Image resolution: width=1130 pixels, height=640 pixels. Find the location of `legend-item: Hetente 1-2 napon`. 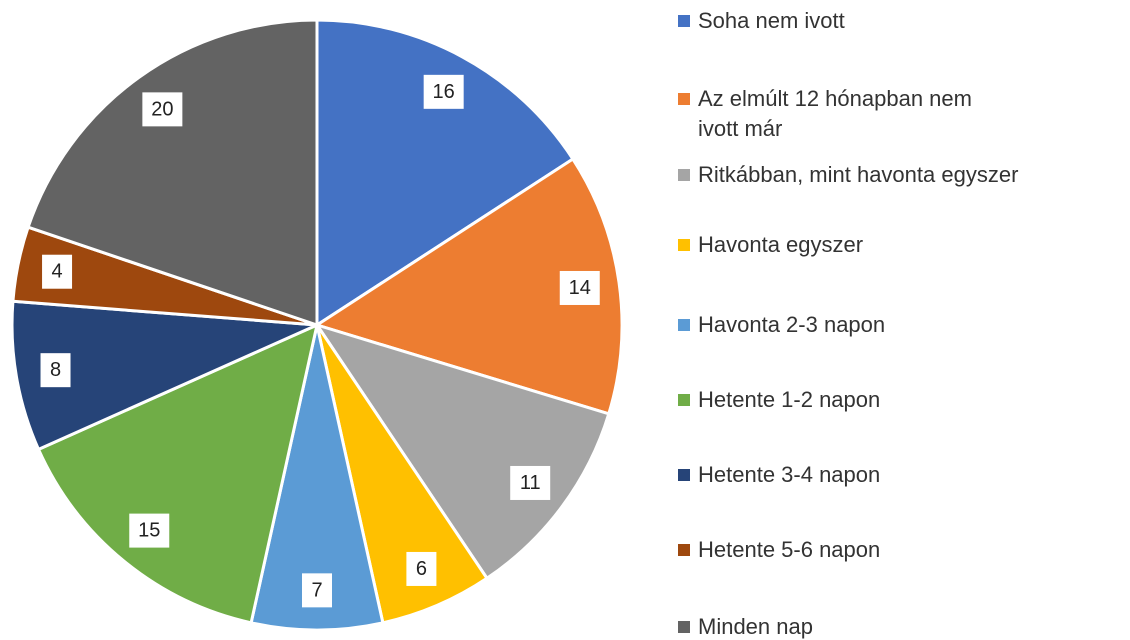

legend-item: Hetente 1-2 napon is located at coordinates (903, 400).